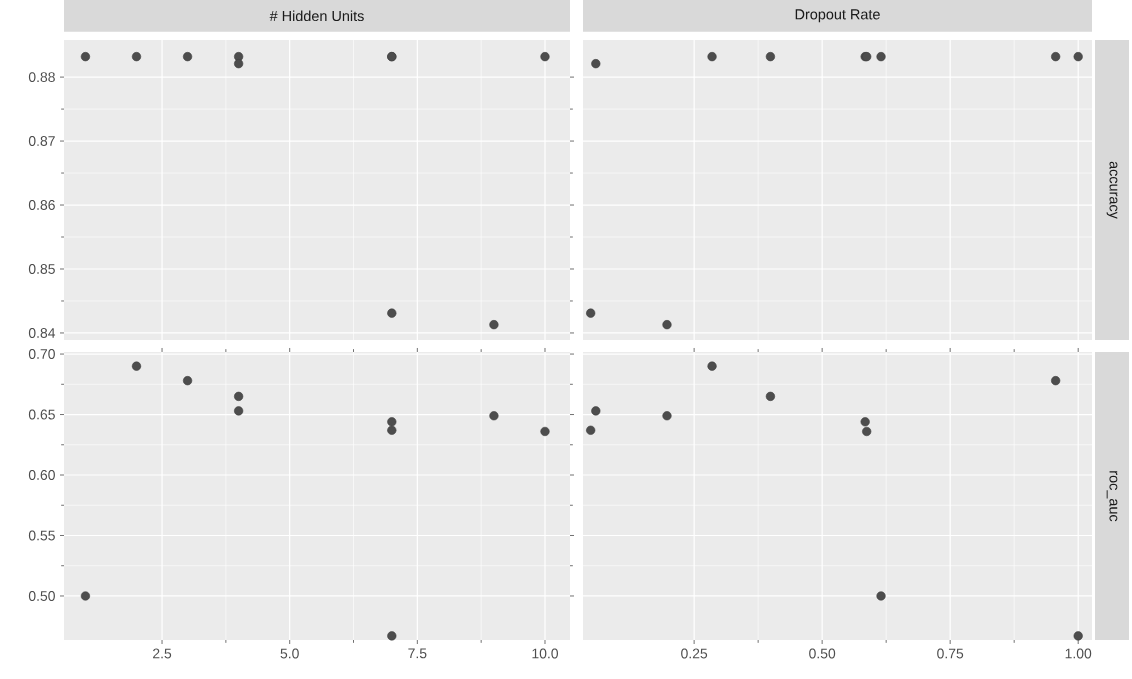 The width and height of the screenshot is (1132, 679). Describe the element at coordinates (41, 596) in the screenshot. I see `y-tick-label: 0.50` at that location.